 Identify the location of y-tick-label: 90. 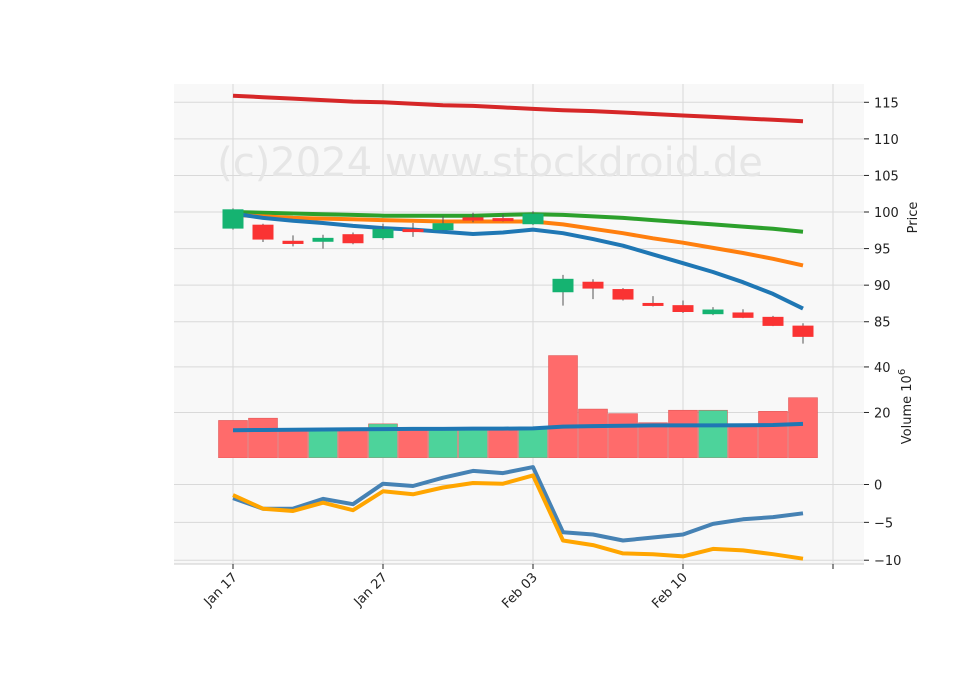
(882, 286).